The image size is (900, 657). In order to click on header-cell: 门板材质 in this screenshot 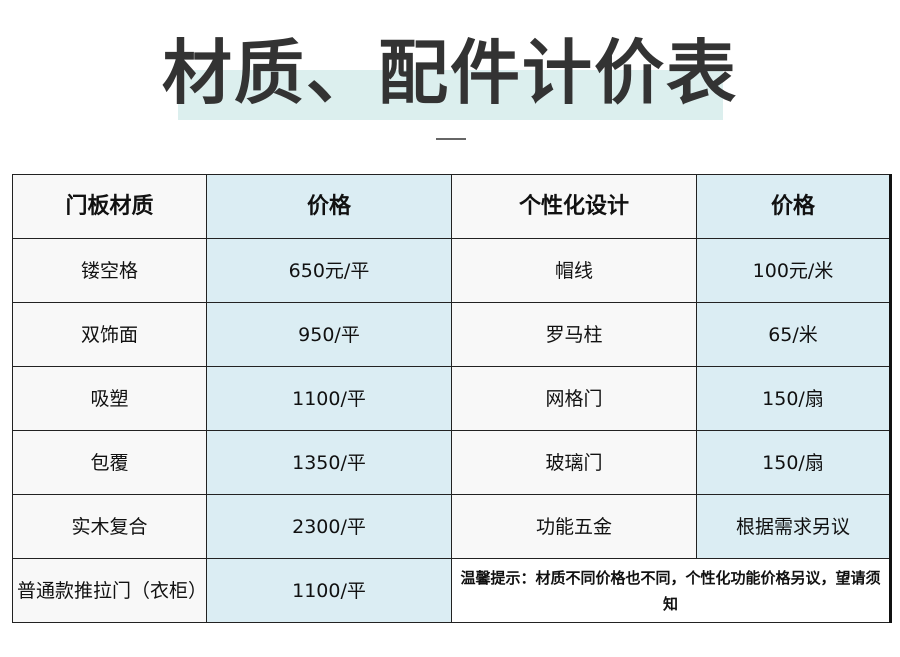, I will do `click(109, 206)`.